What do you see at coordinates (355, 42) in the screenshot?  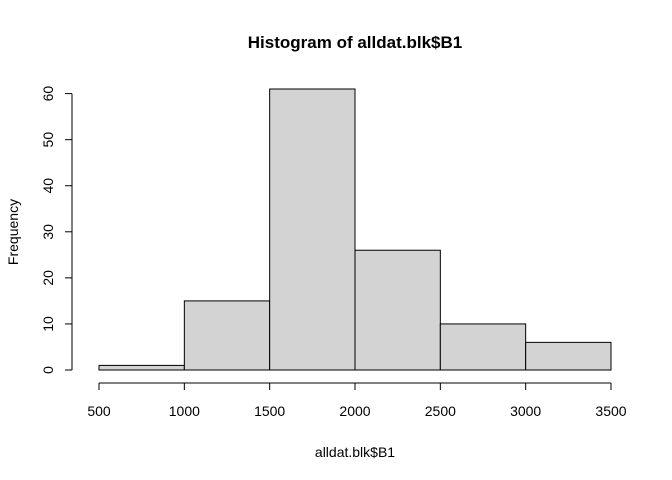 I see `chart-title: Histogram of alldat.blk$B1` at bounding box center [355, 42].